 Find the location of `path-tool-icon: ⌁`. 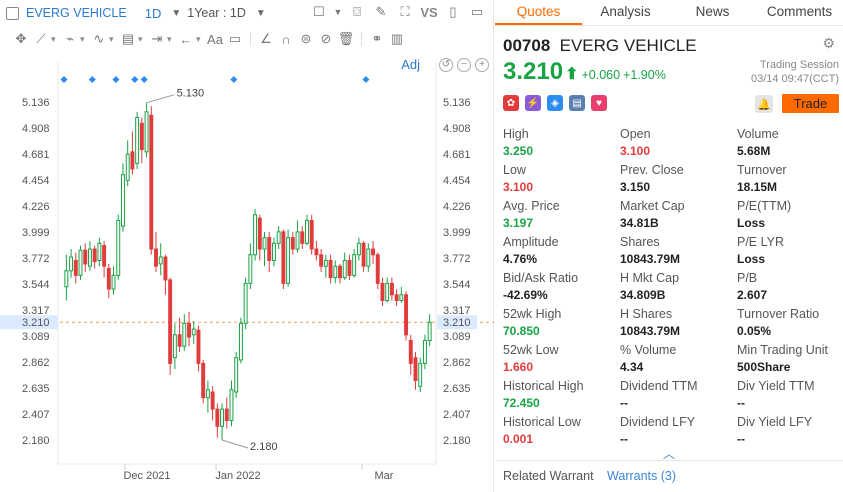

path-tool-icon: ⌁ is located at coordinates (70, 38).